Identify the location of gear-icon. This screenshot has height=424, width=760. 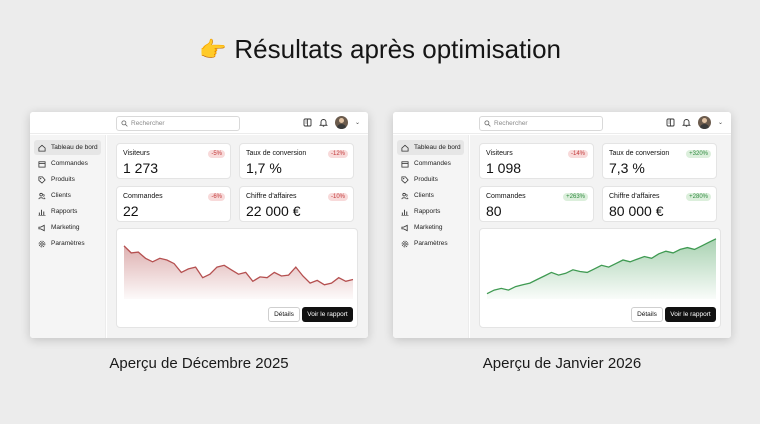
(405, 243).